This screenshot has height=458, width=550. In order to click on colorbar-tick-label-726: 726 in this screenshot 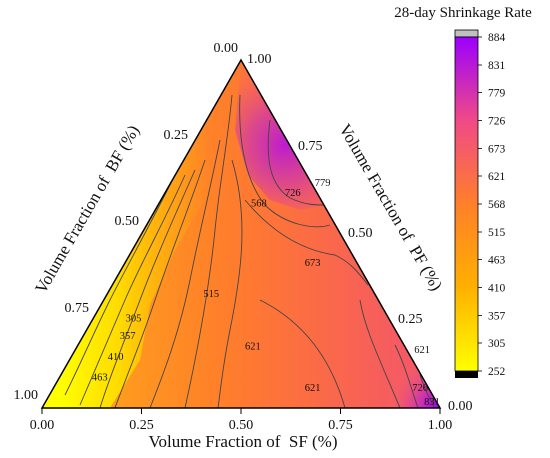, I will do `click(497, 122)`.